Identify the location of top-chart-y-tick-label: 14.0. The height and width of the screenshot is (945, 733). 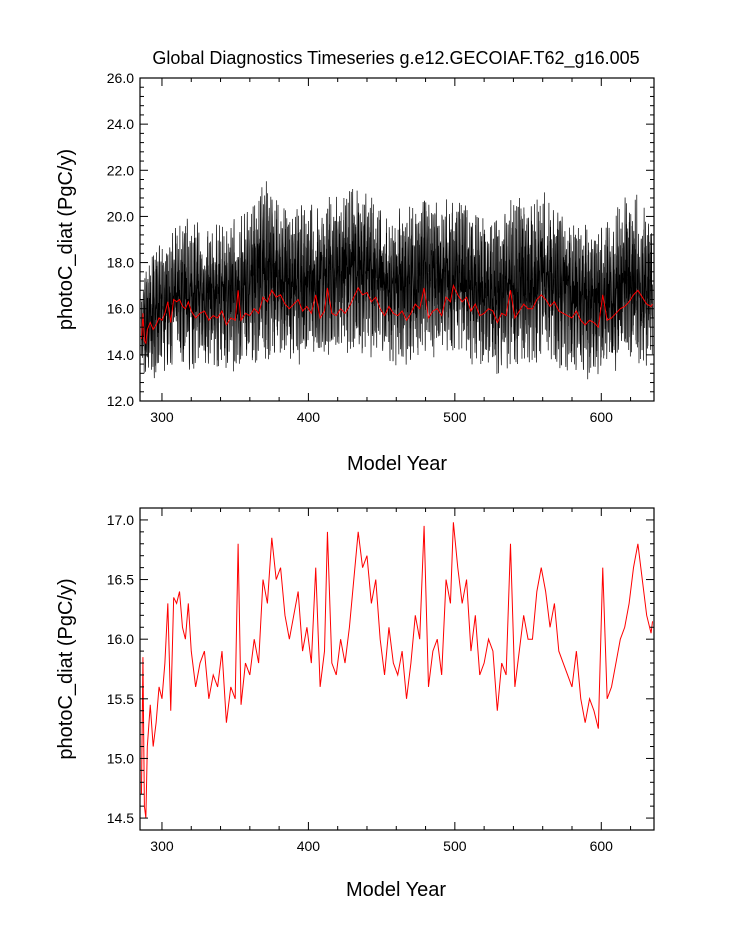
(120, 355).